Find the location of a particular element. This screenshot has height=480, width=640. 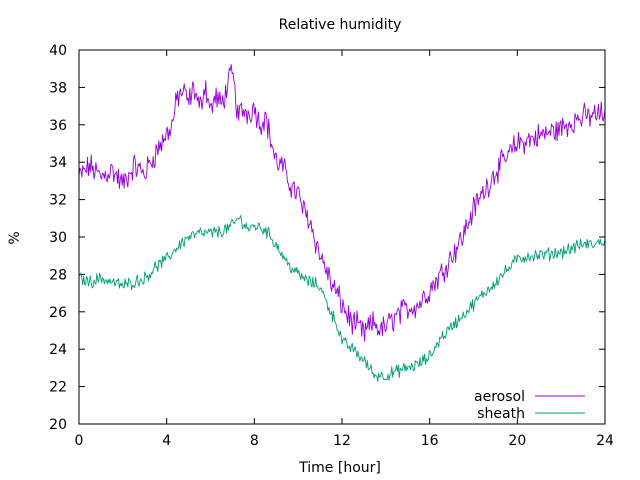

x-tick-label: 8 is located at coordinates (254, 441).